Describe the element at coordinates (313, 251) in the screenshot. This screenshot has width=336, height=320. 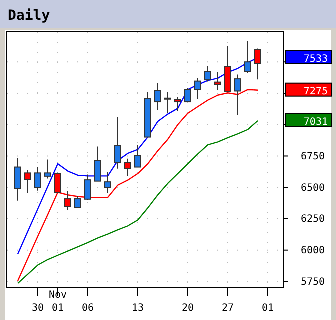
I see `y-tick-label: 6000` at that location.